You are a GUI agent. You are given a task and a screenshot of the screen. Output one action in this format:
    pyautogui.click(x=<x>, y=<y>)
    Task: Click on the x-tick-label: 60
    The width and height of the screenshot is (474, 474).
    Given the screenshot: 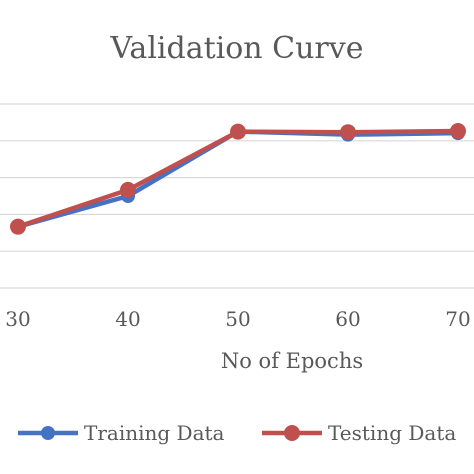 What is the action you would take?
    pyautogui.click(x=347, y=319)
    